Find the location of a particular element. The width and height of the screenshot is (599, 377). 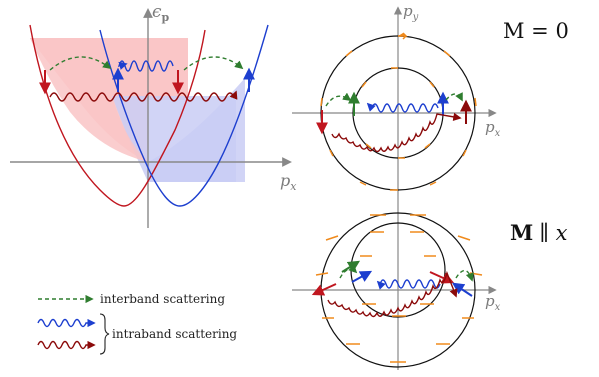

panel-title-m0: M = 0 is located at coordinates (536, 31).